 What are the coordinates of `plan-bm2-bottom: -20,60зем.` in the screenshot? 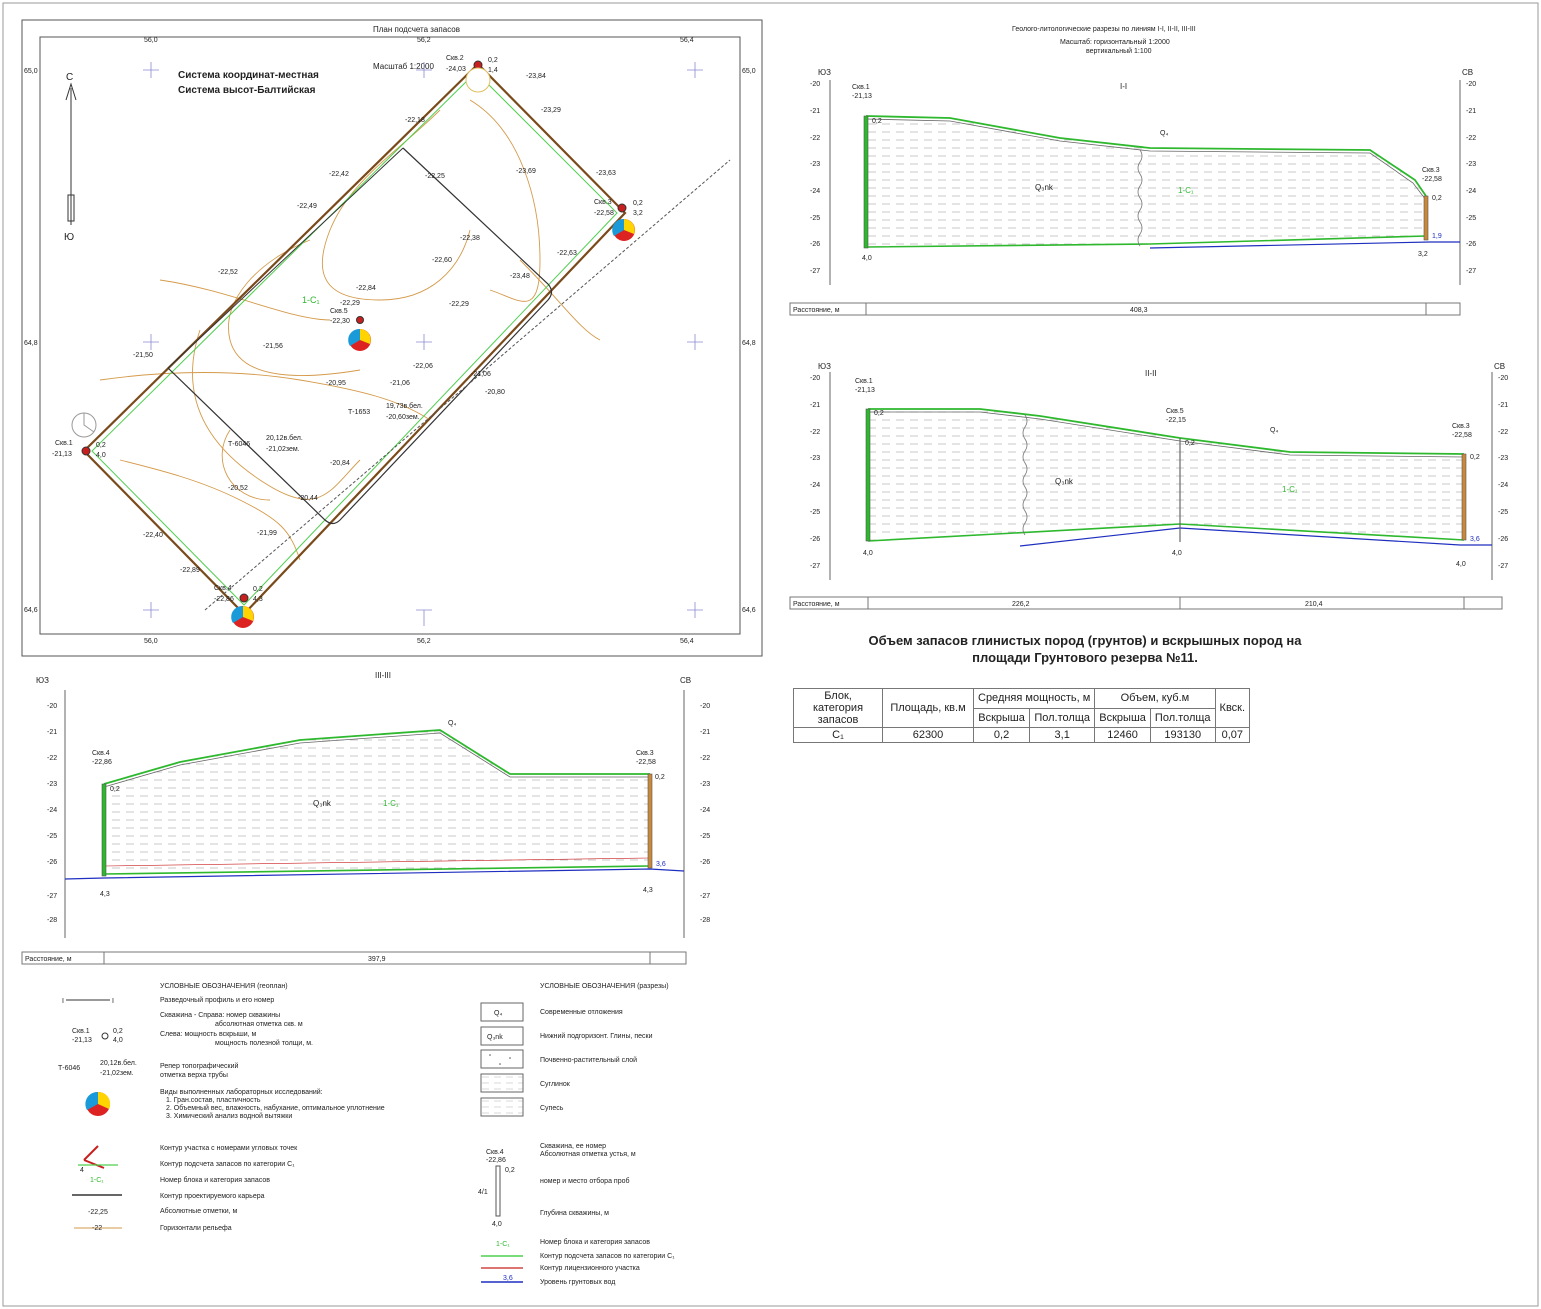 It's located at (403, 417).